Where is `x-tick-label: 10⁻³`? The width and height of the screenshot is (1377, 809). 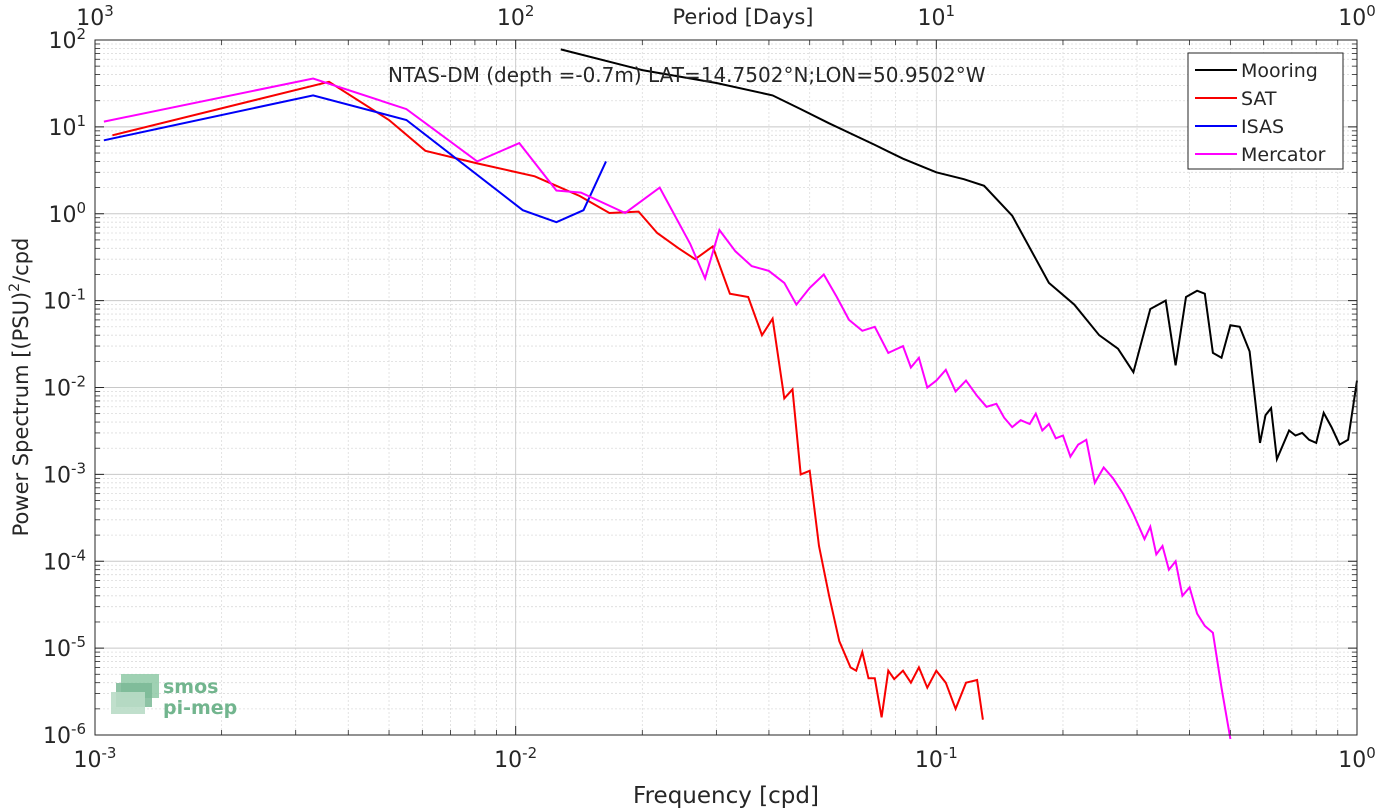
x-tick-label: 10⁻³ is located at coordinates (95, 758).